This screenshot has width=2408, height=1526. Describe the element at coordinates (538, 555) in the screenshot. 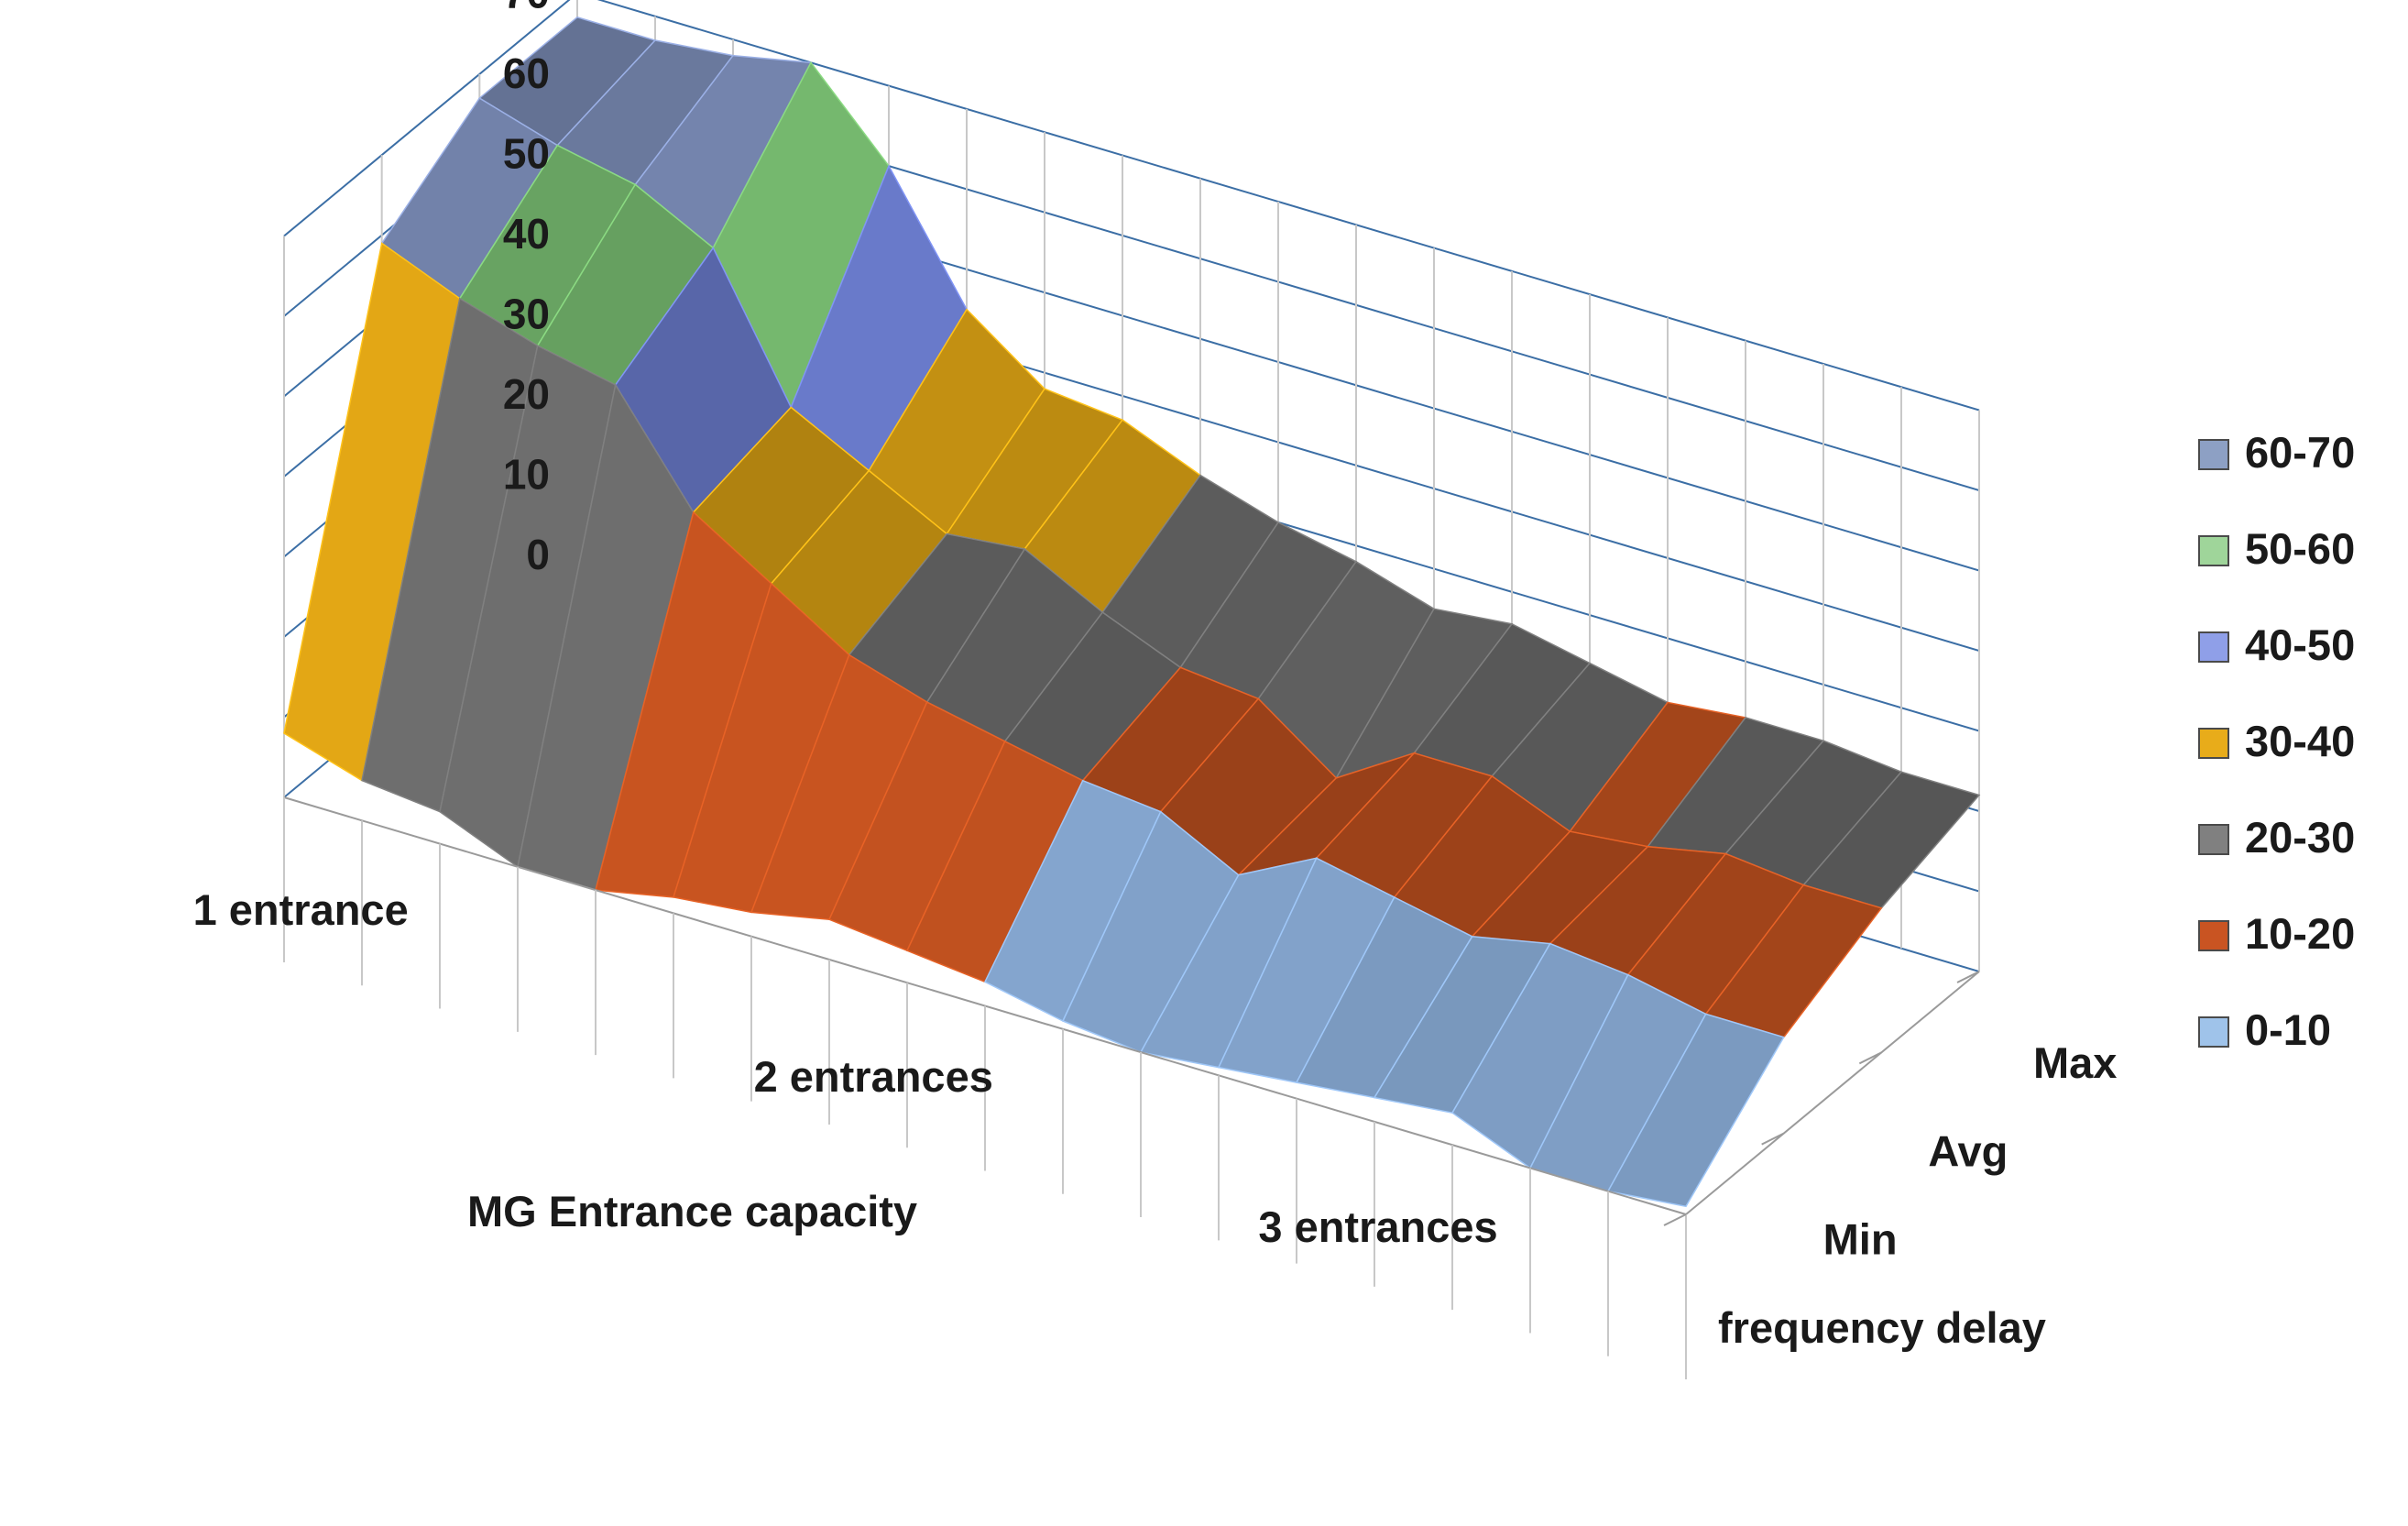

I see `z-tick-label: 0` at that location.